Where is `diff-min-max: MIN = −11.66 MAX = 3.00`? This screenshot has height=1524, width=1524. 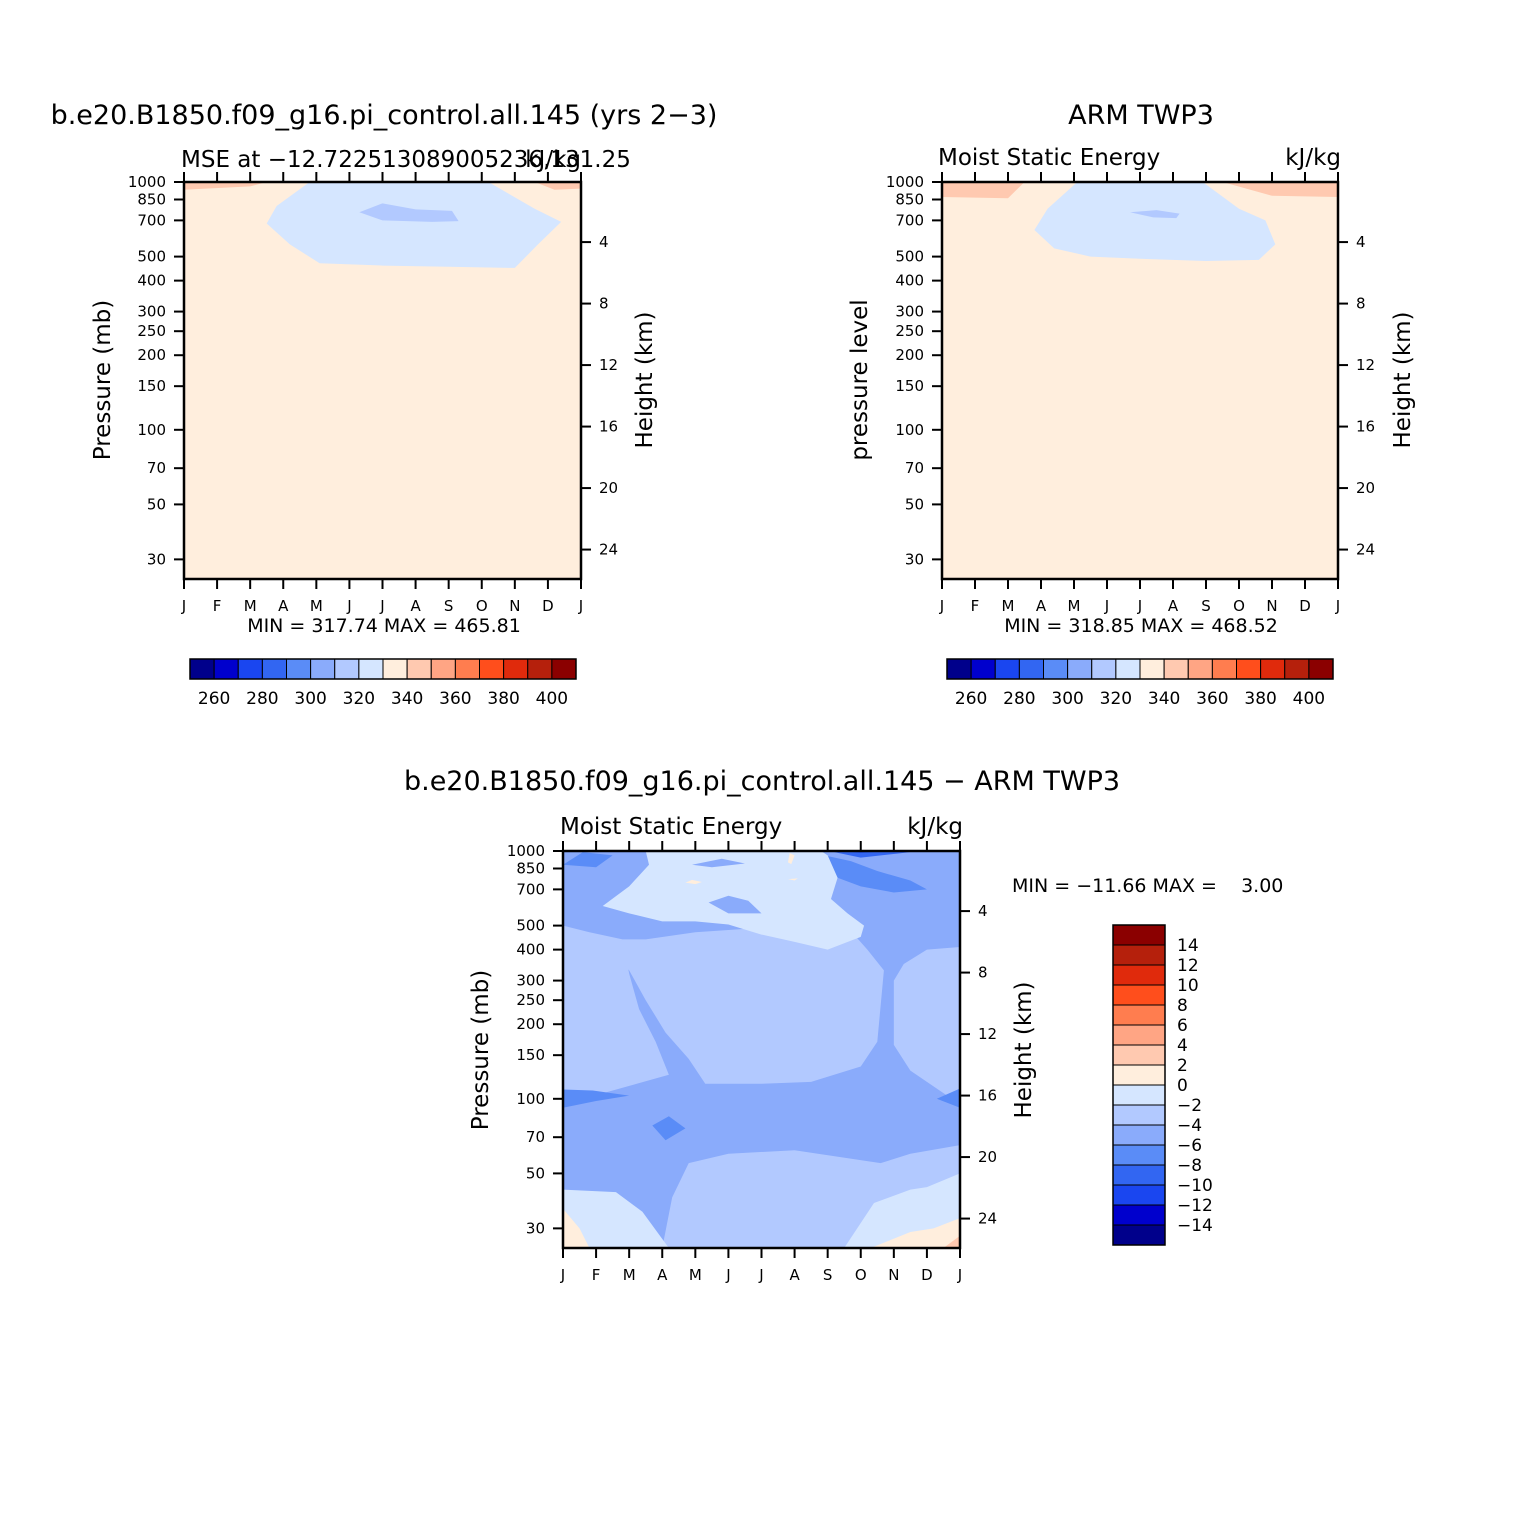 diff-min-max: MIN = −11.66 MAX = 3.00 is located at coordinates (1147, 886).